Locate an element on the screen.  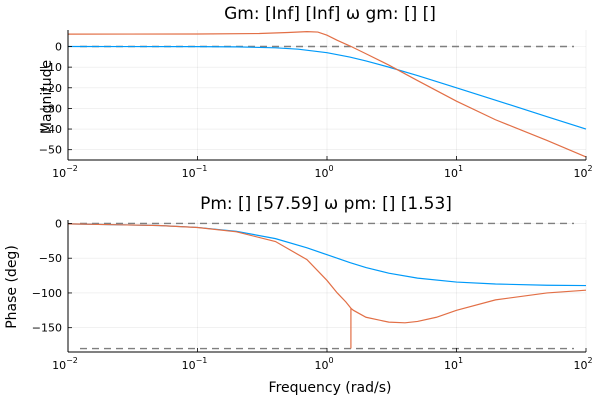
magnitude-x-tick-label: 10¹ is located at coordinates (453, 172).